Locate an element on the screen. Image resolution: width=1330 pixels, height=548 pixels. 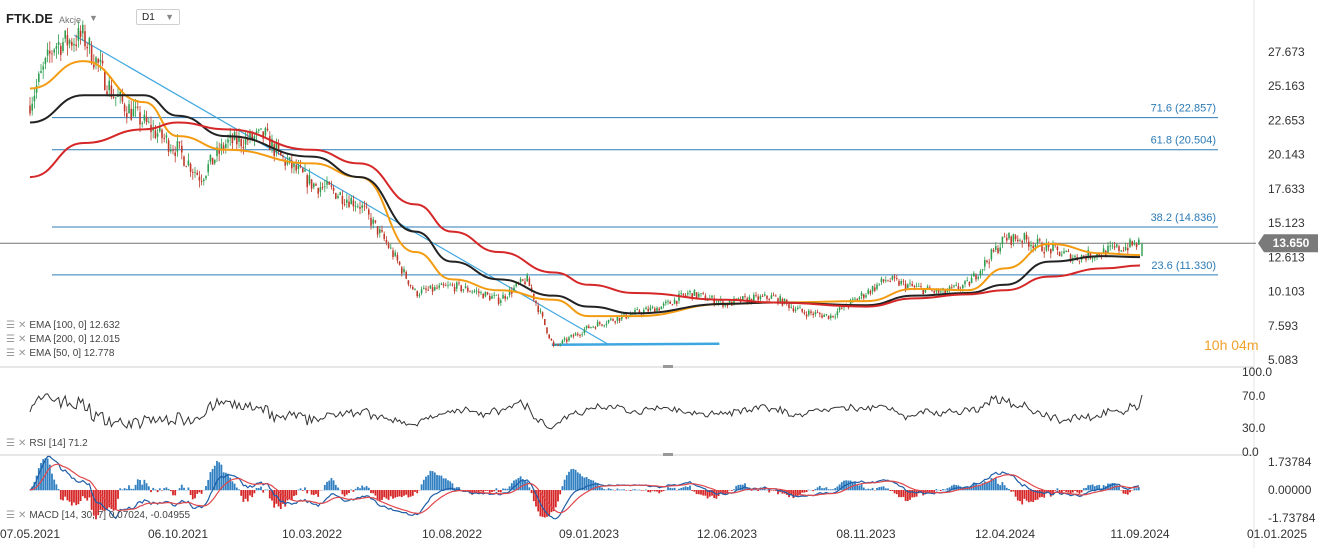
macd-axis-tick: 1.73784 is located at coordinates (1290, 462).